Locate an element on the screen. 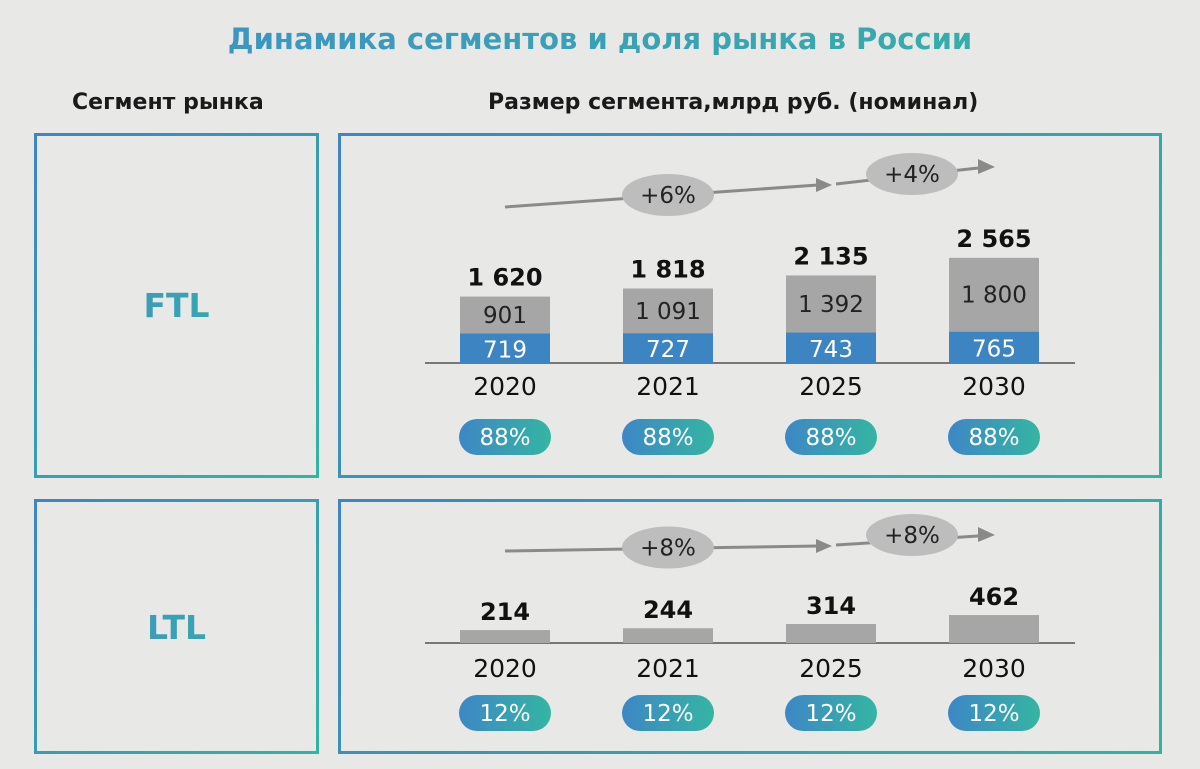  ltl-growth-label-2: +8% is located at coordinates (912, 536).